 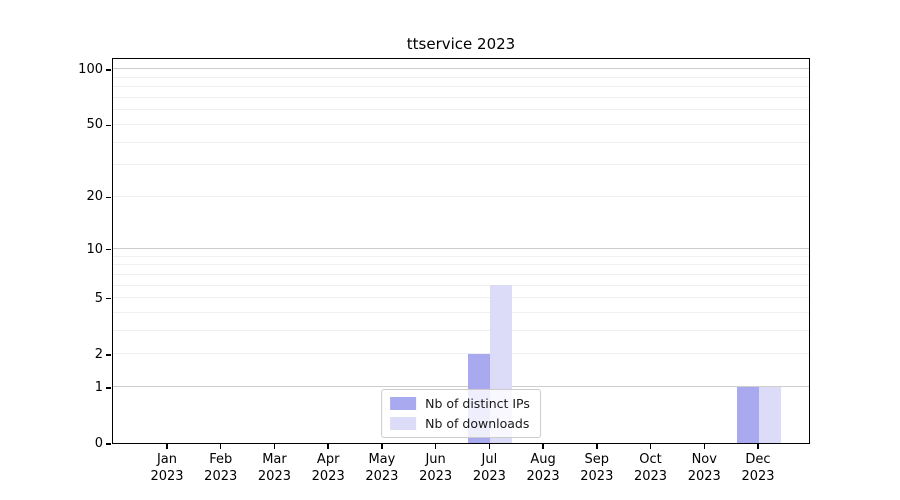 I want to click on chart-title: ttservice 2023, so click(x=461, y=44).